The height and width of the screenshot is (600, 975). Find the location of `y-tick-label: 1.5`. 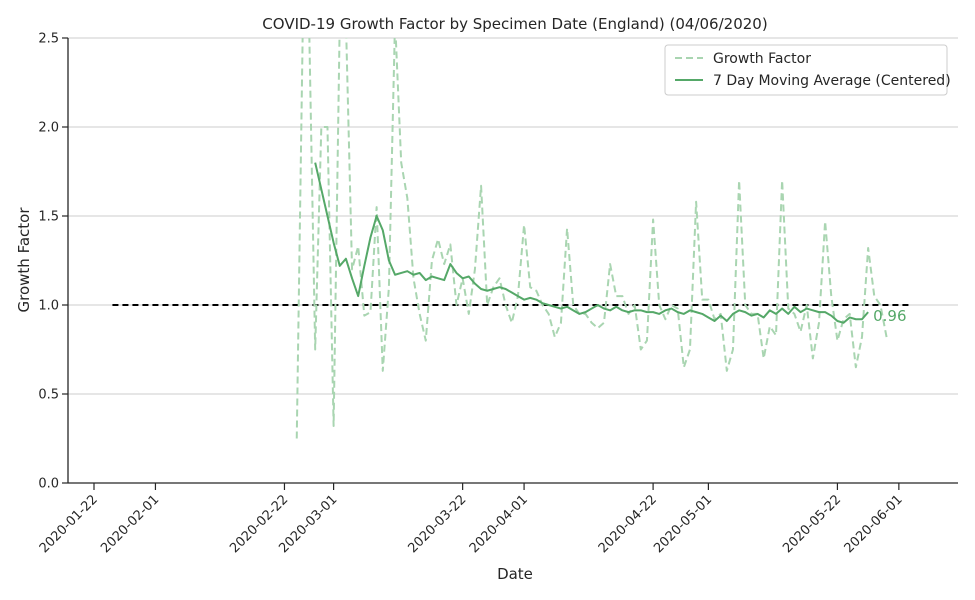

y-tick-label: 1.5 is located at coordinates (48, 217).